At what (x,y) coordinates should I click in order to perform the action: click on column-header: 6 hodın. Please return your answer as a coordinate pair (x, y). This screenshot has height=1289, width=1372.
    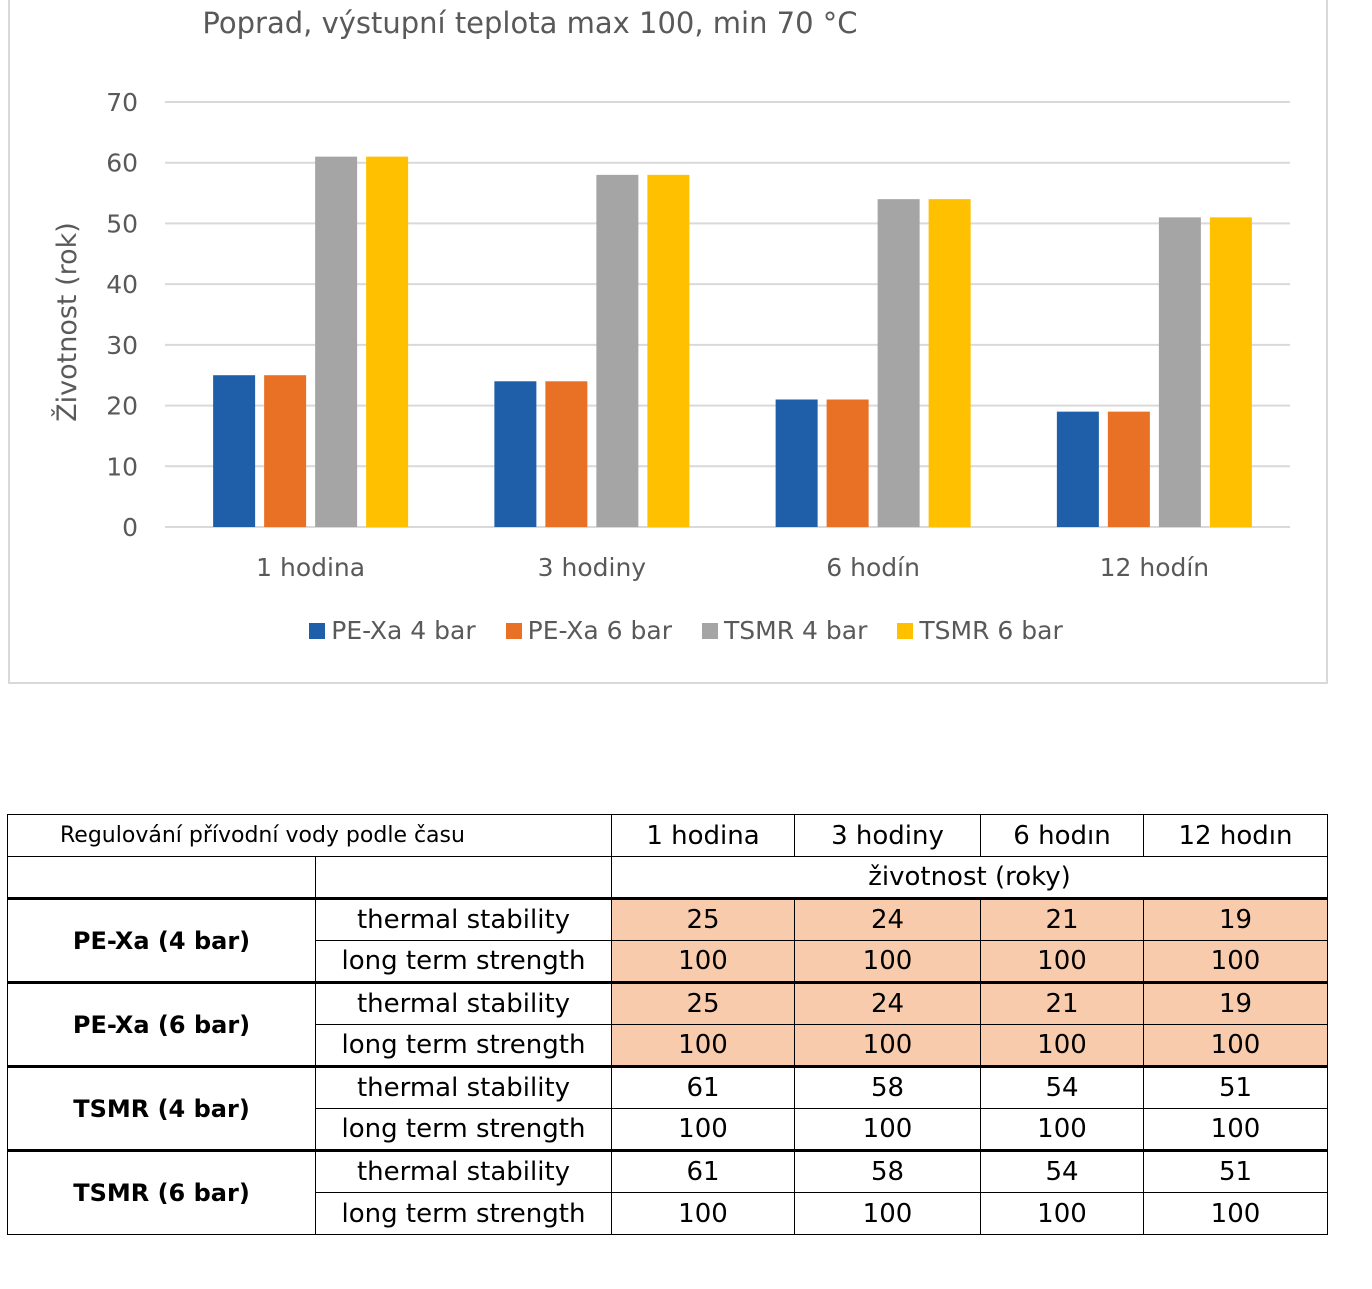
    Looking at the image, I should click on (1062, 835).